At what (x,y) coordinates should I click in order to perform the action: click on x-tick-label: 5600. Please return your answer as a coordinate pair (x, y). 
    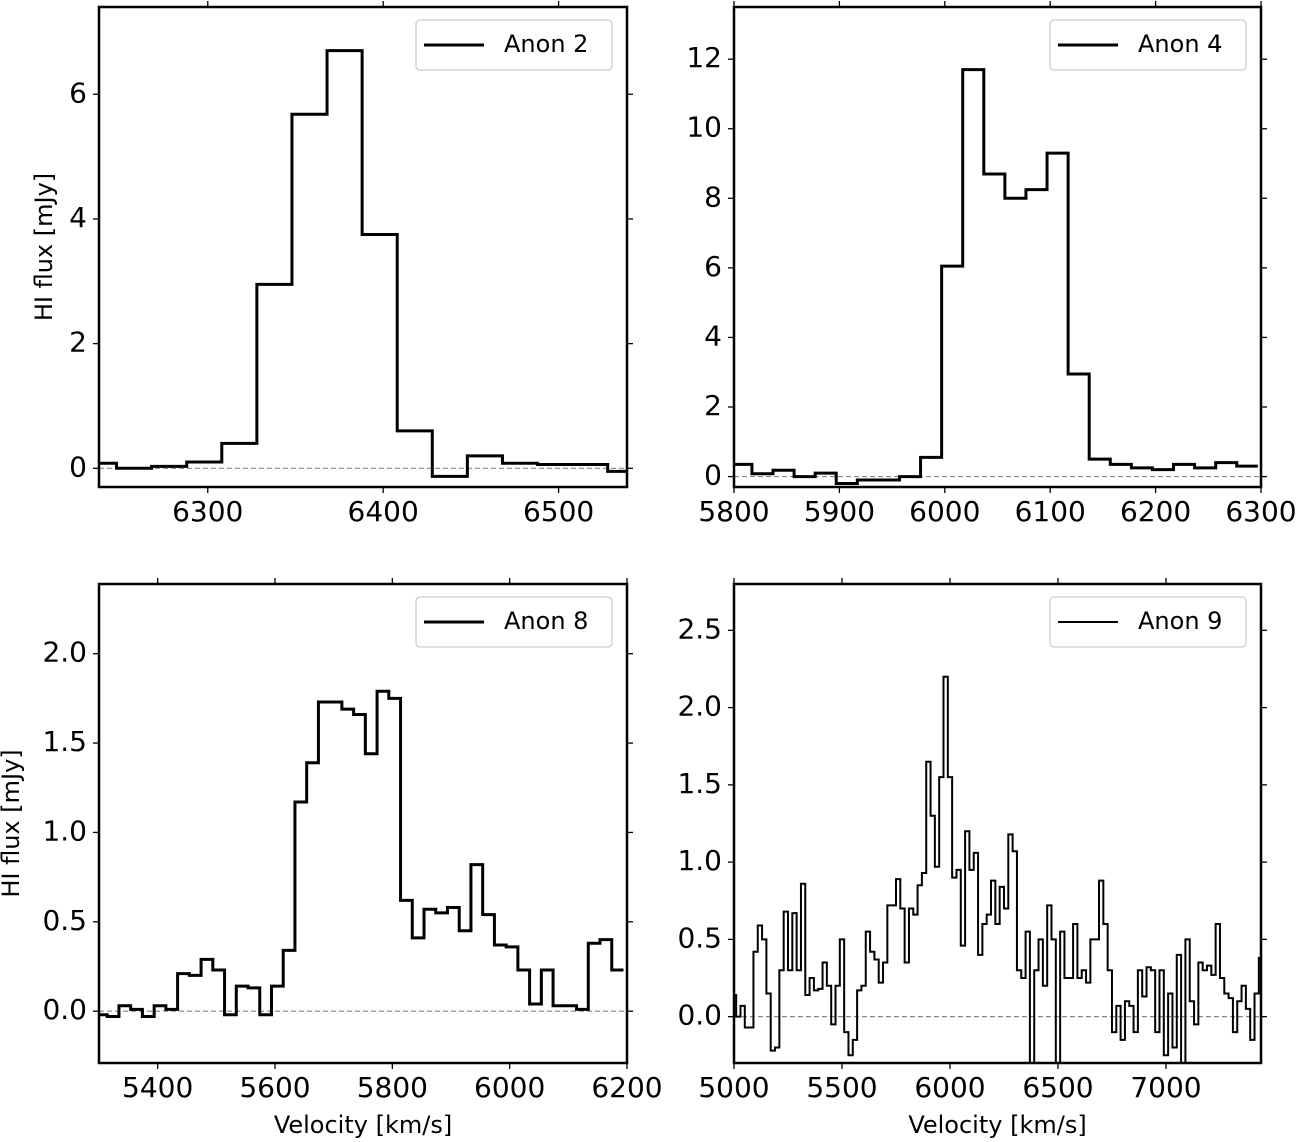
    Looking at the image, I should click on (274, 1087).